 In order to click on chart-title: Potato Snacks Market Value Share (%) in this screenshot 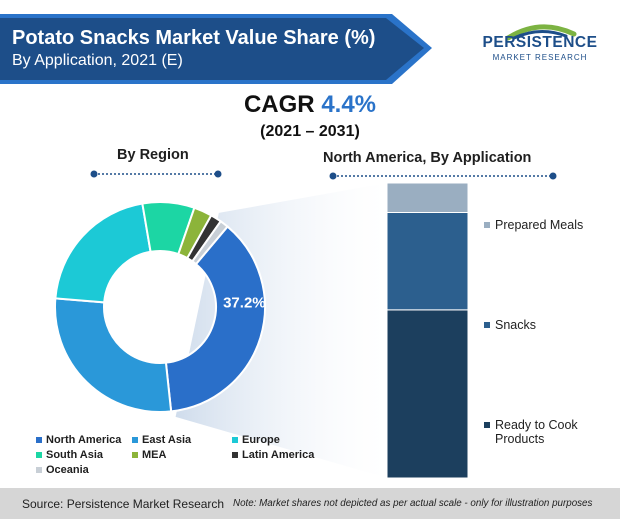, I will do `click(194, 38)`.